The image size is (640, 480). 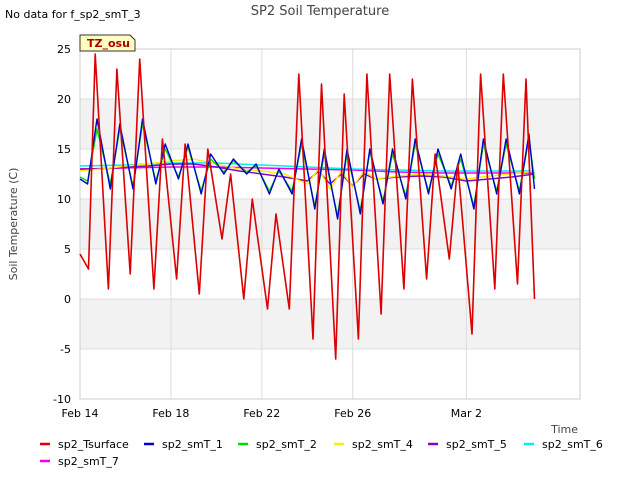 What do you see at coordinates (88, 461) in the screenshot?
I see `legend-label: sp2_smT_7` at bounding box center [88, 461].